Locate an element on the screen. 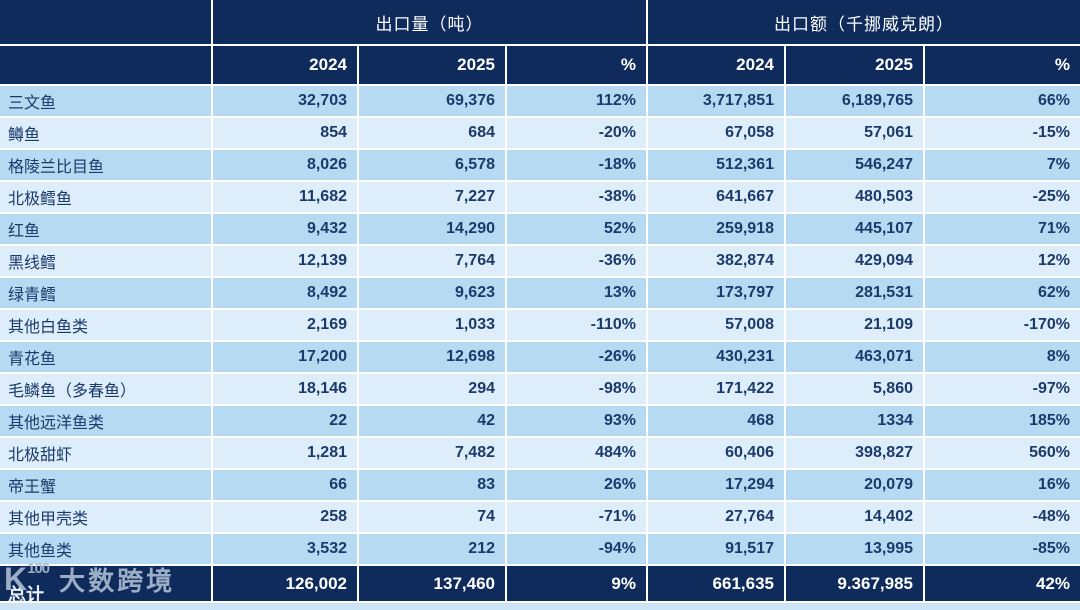  table-row: 其他鱼类 3,532 212 -94% 91,517 13,995 -85% is located at coordinates (540, 549).